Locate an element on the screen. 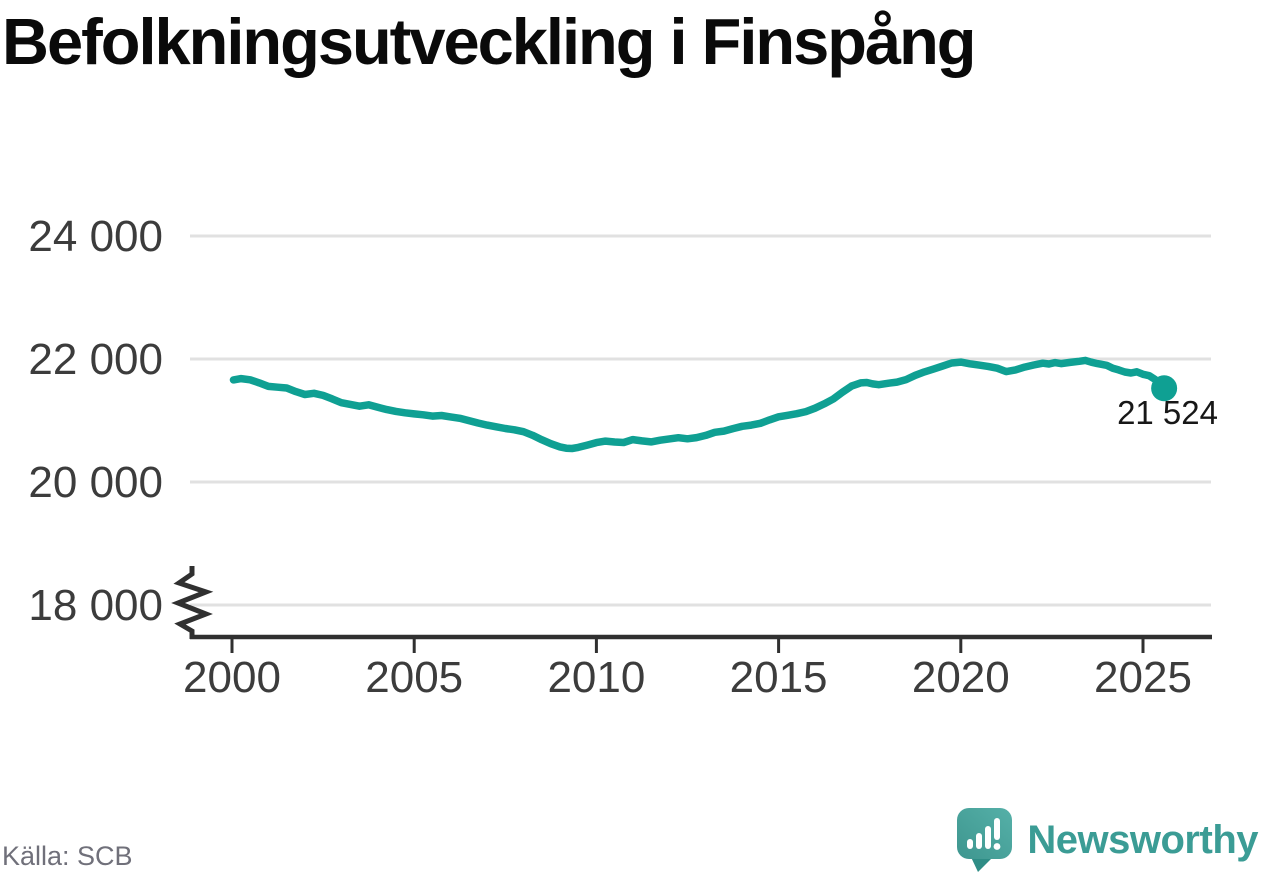  y-axis-break-icon is located at coordinates (192, 602).